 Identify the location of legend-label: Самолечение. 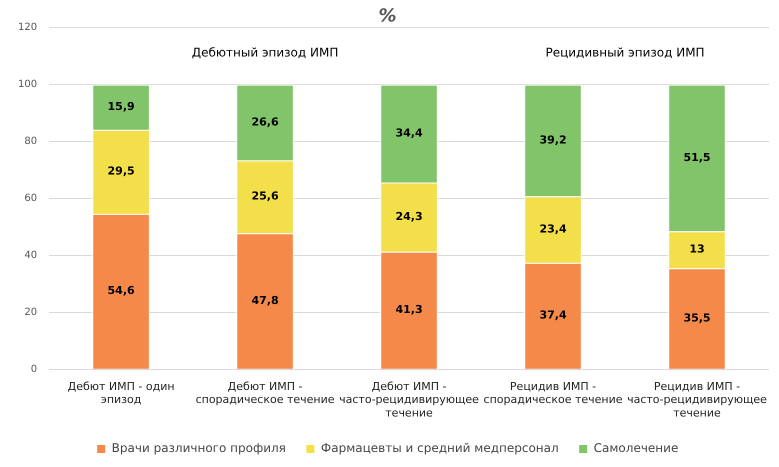
(636, 448).